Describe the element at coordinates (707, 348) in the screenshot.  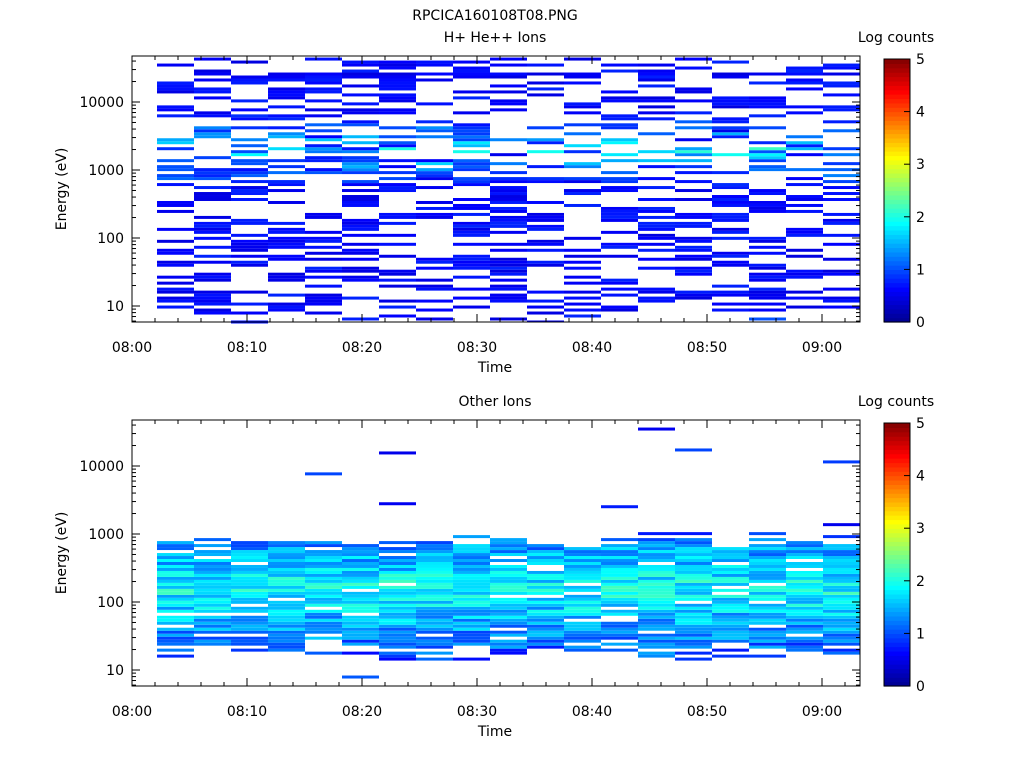
I see `x-tick-label: 08:50` at that location.